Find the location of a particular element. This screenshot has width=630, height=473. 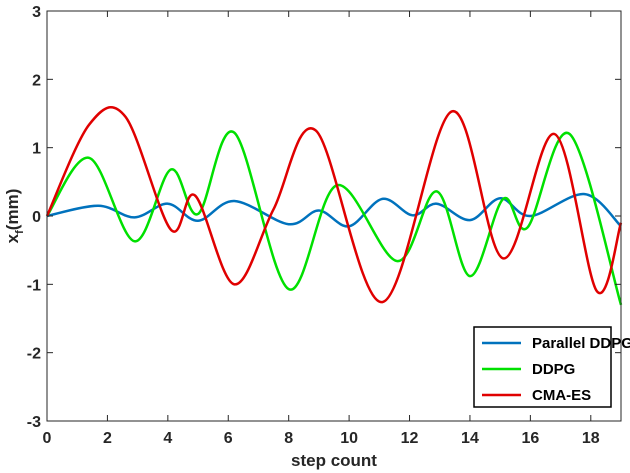

x-tick-label: 18 is located at coordinates (591, 438).